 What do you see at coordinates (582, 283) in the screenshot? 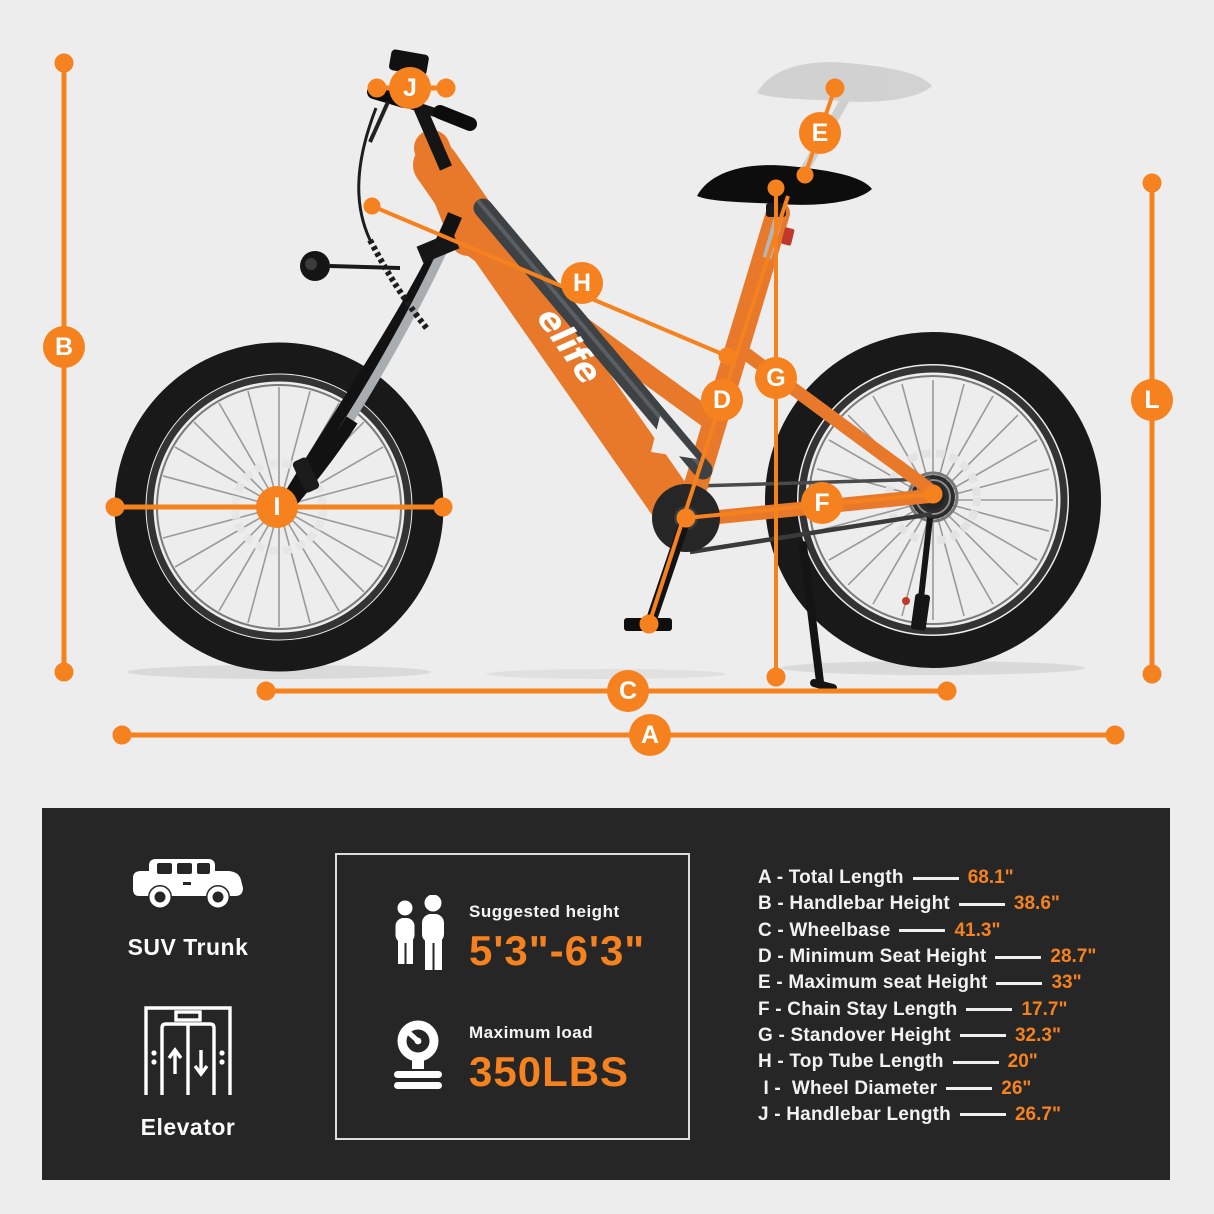
I see `dim-badge-H: H` at bounding box center [582, 283].